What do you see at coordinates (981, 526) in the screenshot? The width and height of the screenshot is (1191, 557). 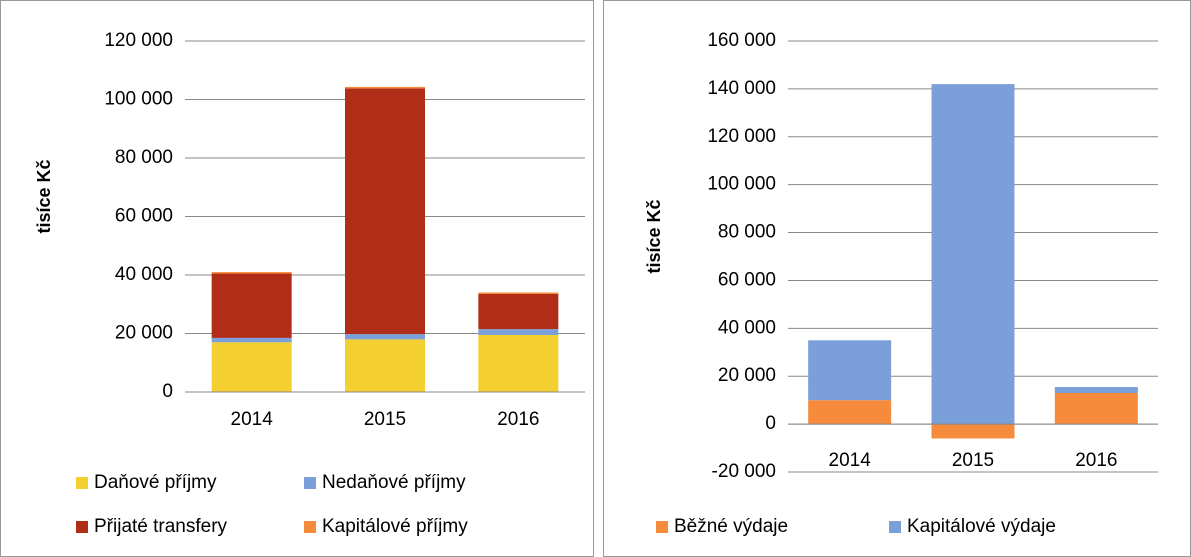 I see `legend-label: Kapitálové výdaje` at bounding box center [981, 526].